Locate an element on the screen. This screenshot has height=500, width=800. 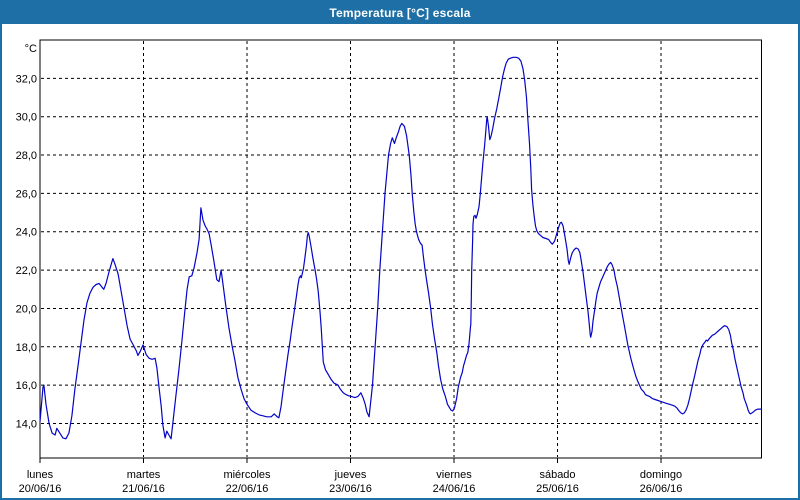
y-tick-label: 16,0 is located at coordinates (26, 386).